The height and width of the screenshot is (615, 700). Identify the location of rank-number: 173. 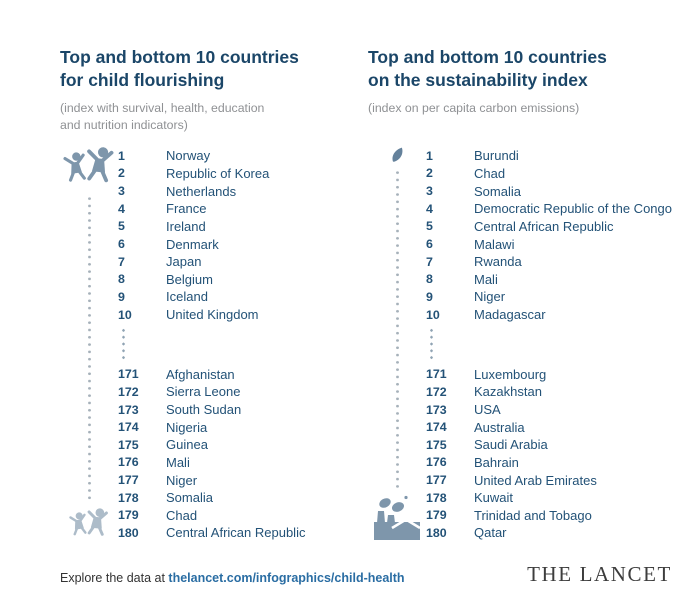
(128, 409).